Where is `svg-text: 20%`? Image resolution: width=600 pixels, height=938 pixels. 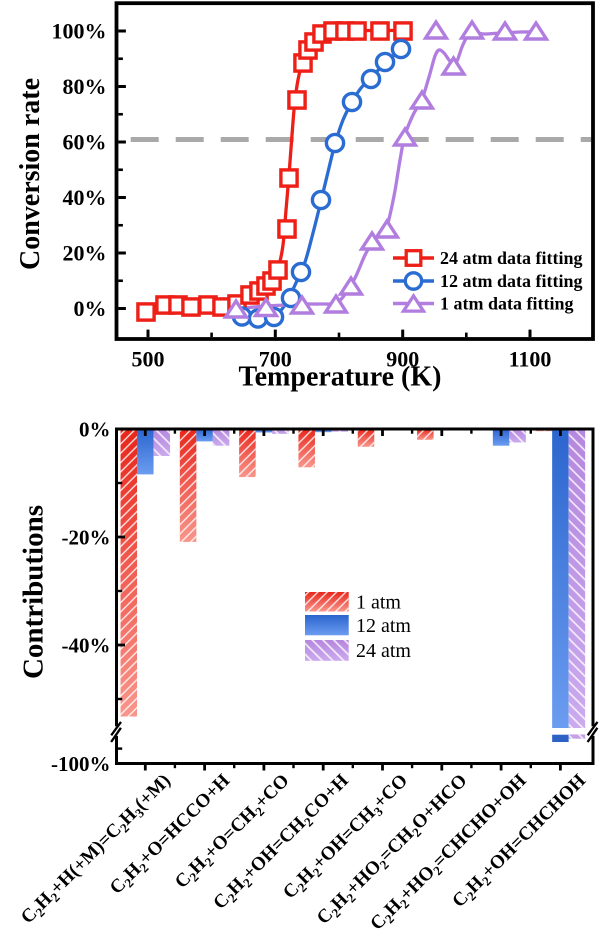
svg-text: 20% is located at coordinates (85, 252).